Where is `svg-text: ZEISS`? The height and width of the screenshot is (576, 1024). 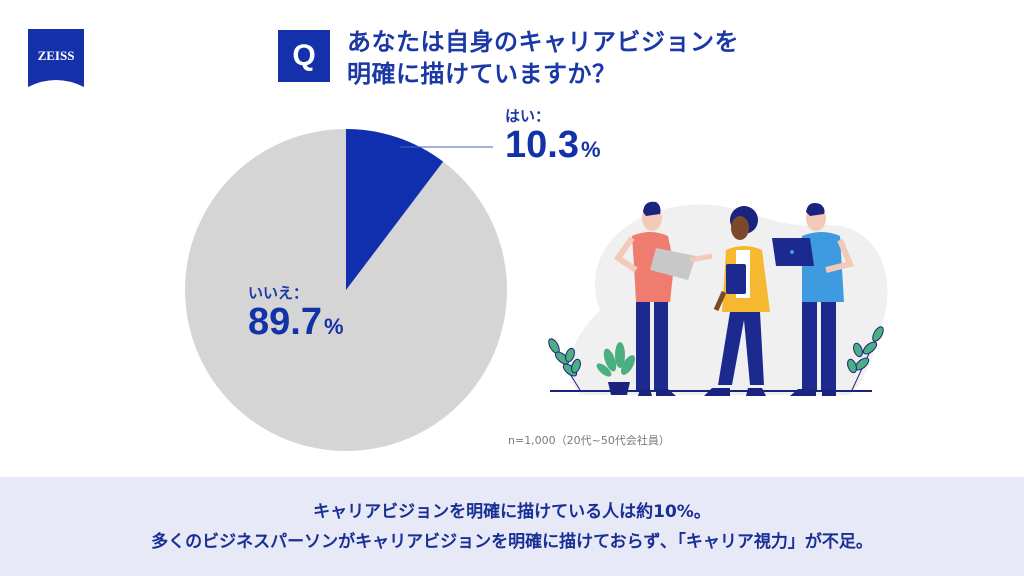
svg-text: ZEISS is located at coordinates (56, 55).